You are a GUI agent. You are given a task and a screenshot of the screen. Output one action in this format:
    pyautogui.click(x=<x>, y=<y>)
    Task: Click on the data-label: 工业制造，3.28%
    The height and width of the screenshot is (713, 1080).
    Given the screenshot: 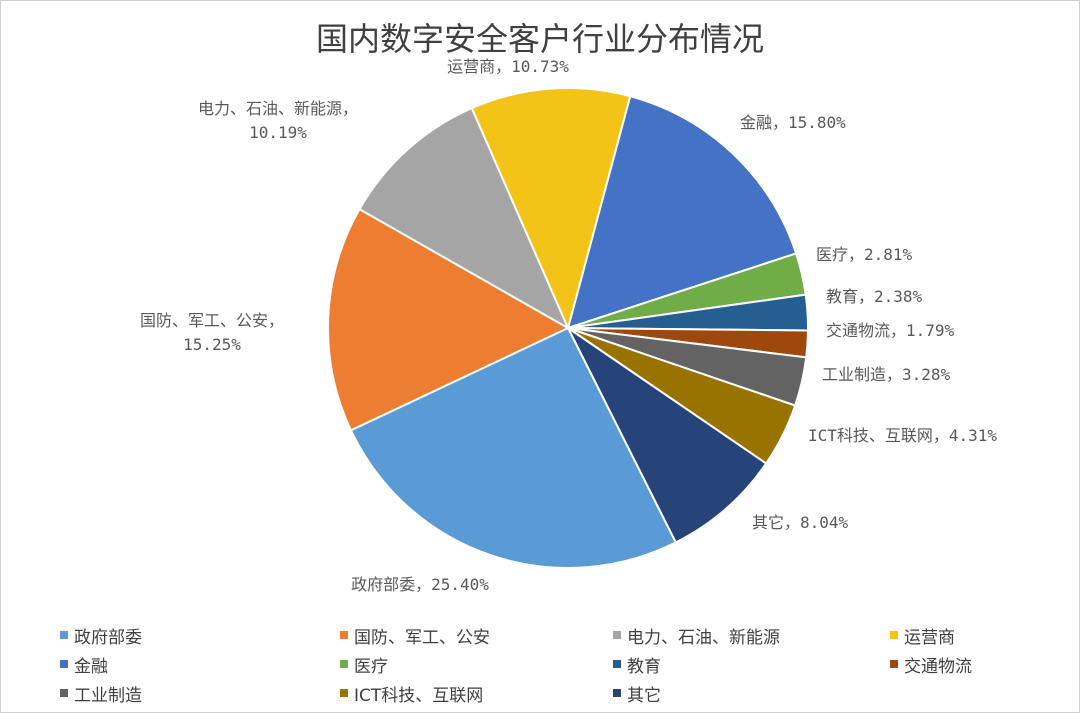 What is the action you would take?
    pyautogui.click(x=886, y=374)
    